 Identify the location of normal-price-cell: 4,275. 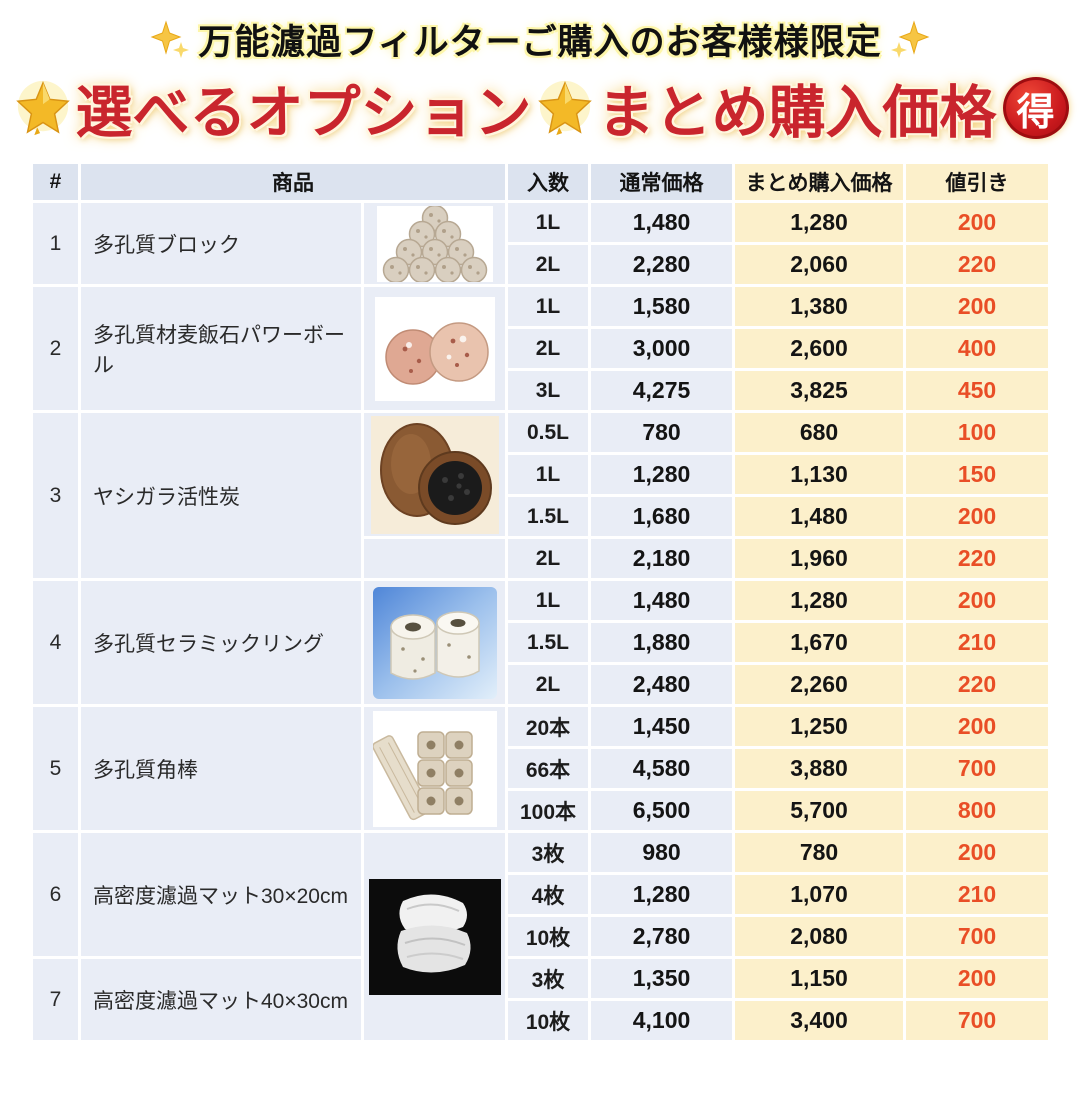
(661, 390).